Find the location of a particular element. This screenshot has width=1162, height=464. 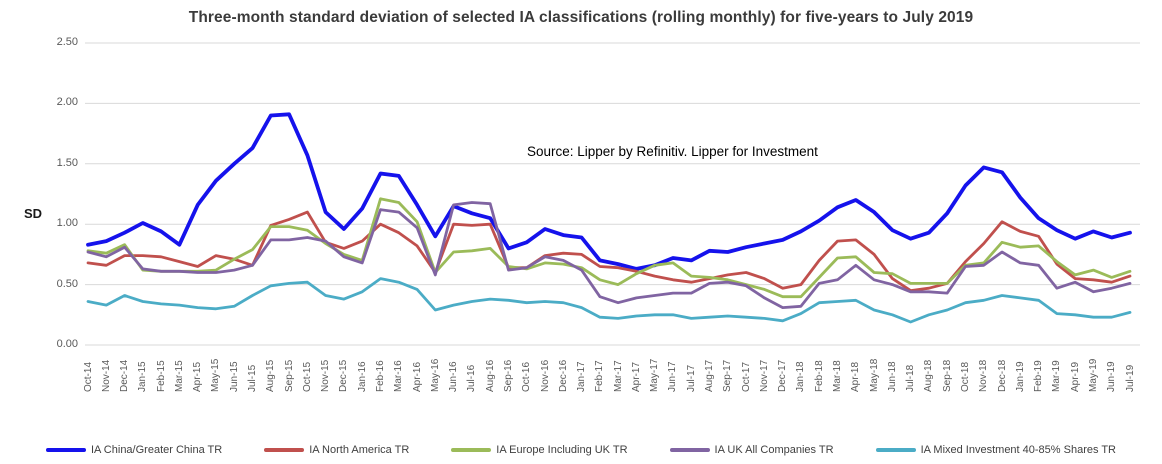

x-tick-label: Oct-18 is located at coordinates (965, 376).